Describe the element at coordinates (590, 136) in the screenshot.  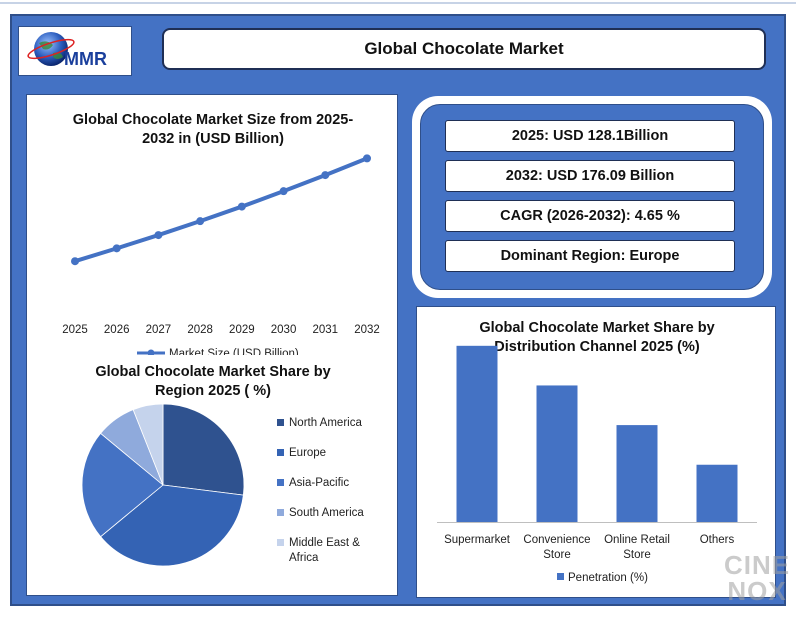
I see `stat-2025-size: 2025: USD 128.1Billion` at that location.